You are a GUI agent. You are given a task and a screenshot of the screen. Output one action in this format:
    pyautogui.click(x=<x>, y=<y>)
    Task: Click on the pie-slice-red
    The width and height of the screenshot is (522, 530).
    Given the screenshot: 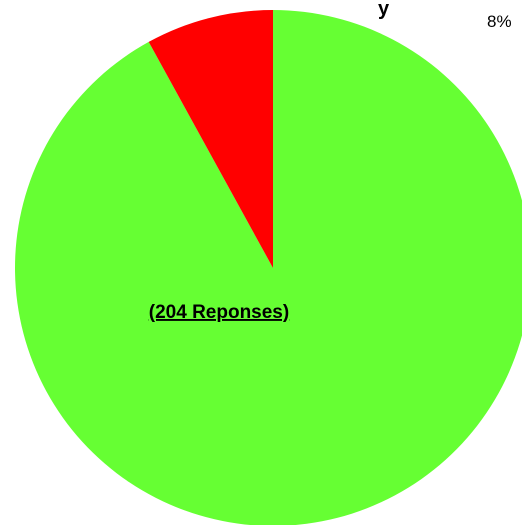 What is the action you would take?
    pyautogui.click(x=210, y=139)
    